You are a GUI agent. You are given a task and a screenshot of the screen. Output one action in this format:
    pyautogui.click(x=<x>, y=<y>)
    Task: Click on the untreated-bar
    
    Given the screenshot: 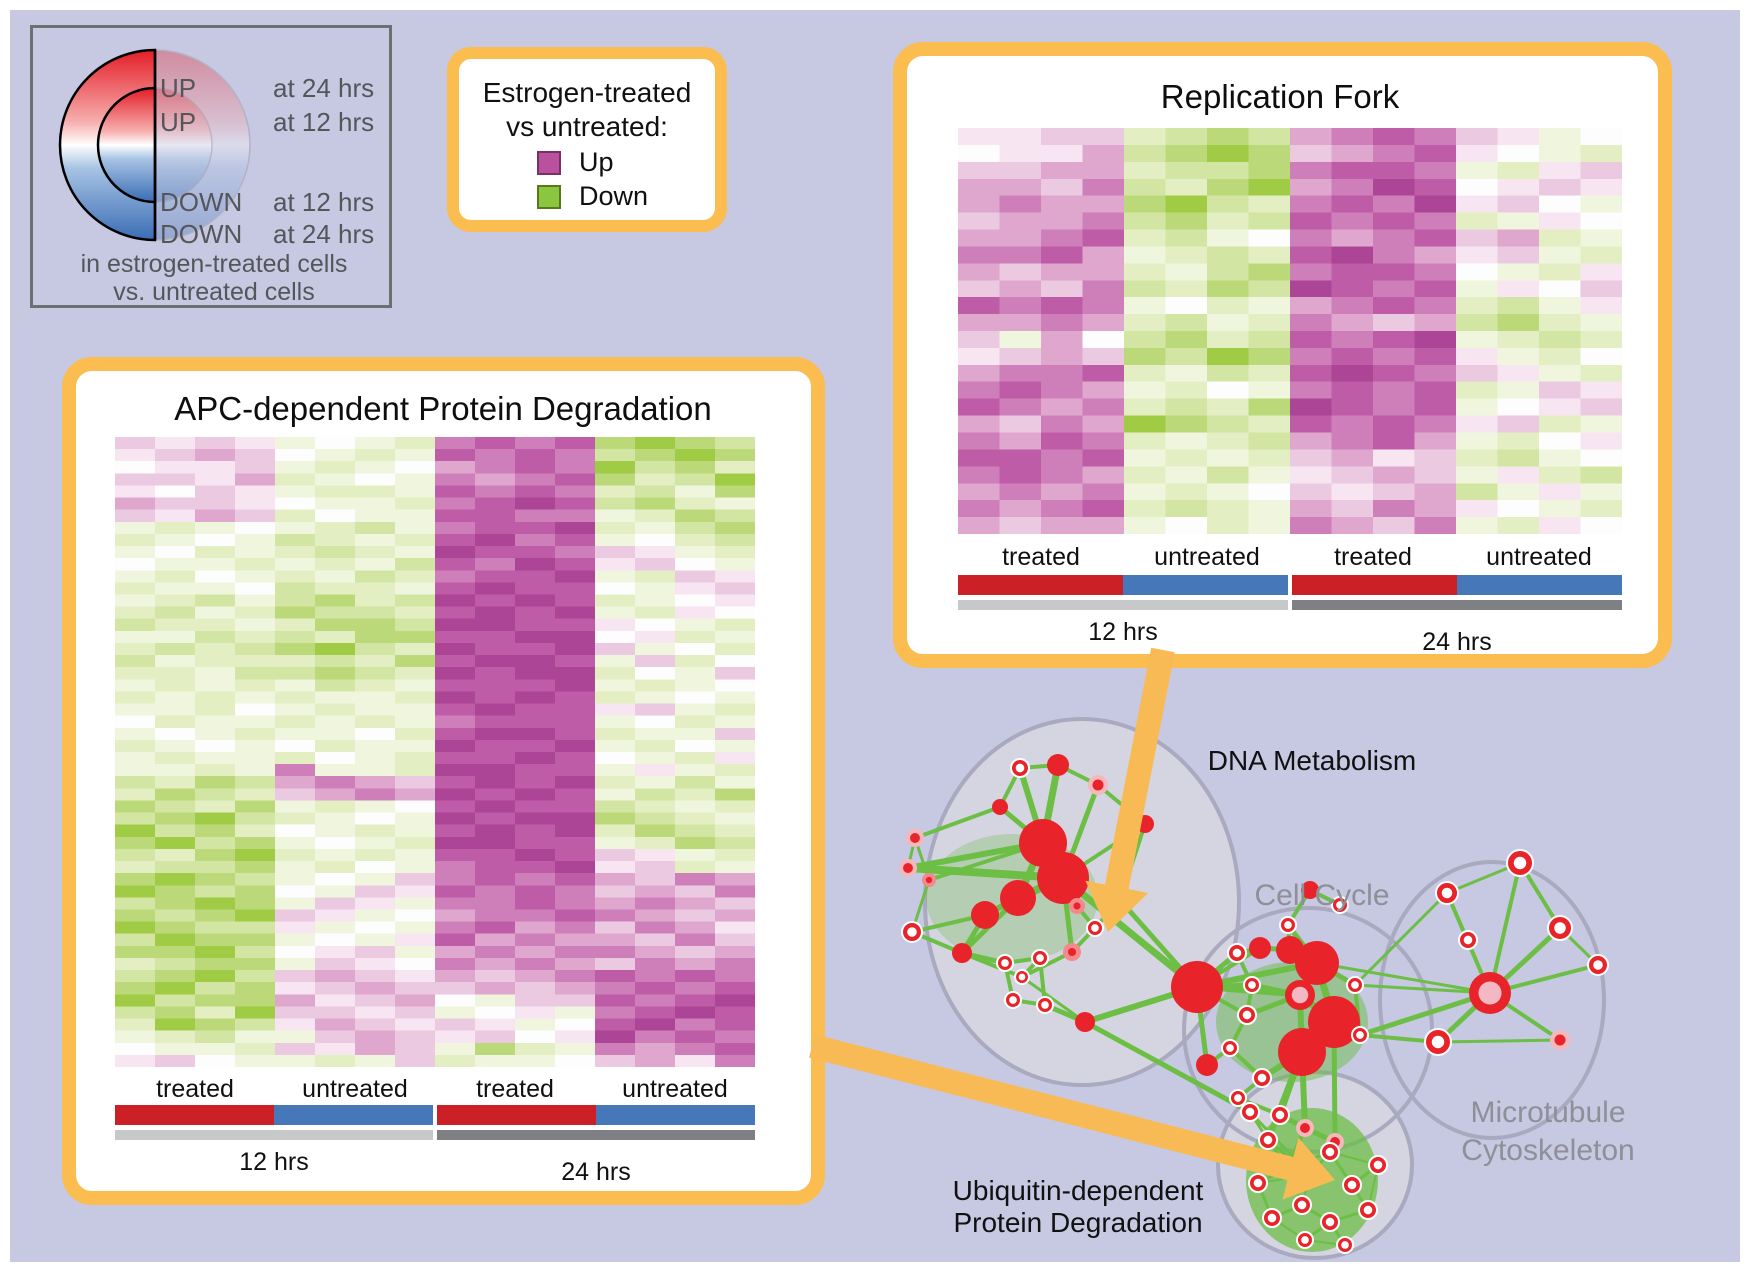 What is the action you would take?
    pyautogui.click(x=1539, y=585)
    